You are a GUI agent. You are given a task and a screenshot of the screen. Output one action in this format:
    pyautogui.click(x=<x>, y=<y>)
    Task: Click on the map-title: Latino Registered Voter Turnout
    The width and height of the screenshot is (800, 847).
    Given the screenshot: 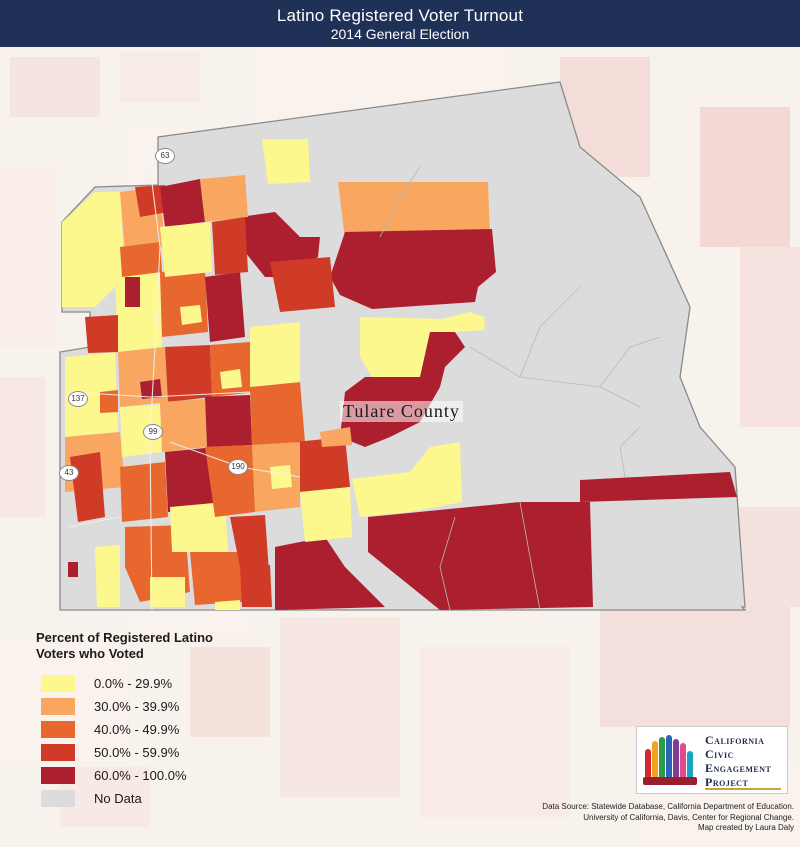 What is the action you would take?
    pyautogui.click(x=400, y=15)
    